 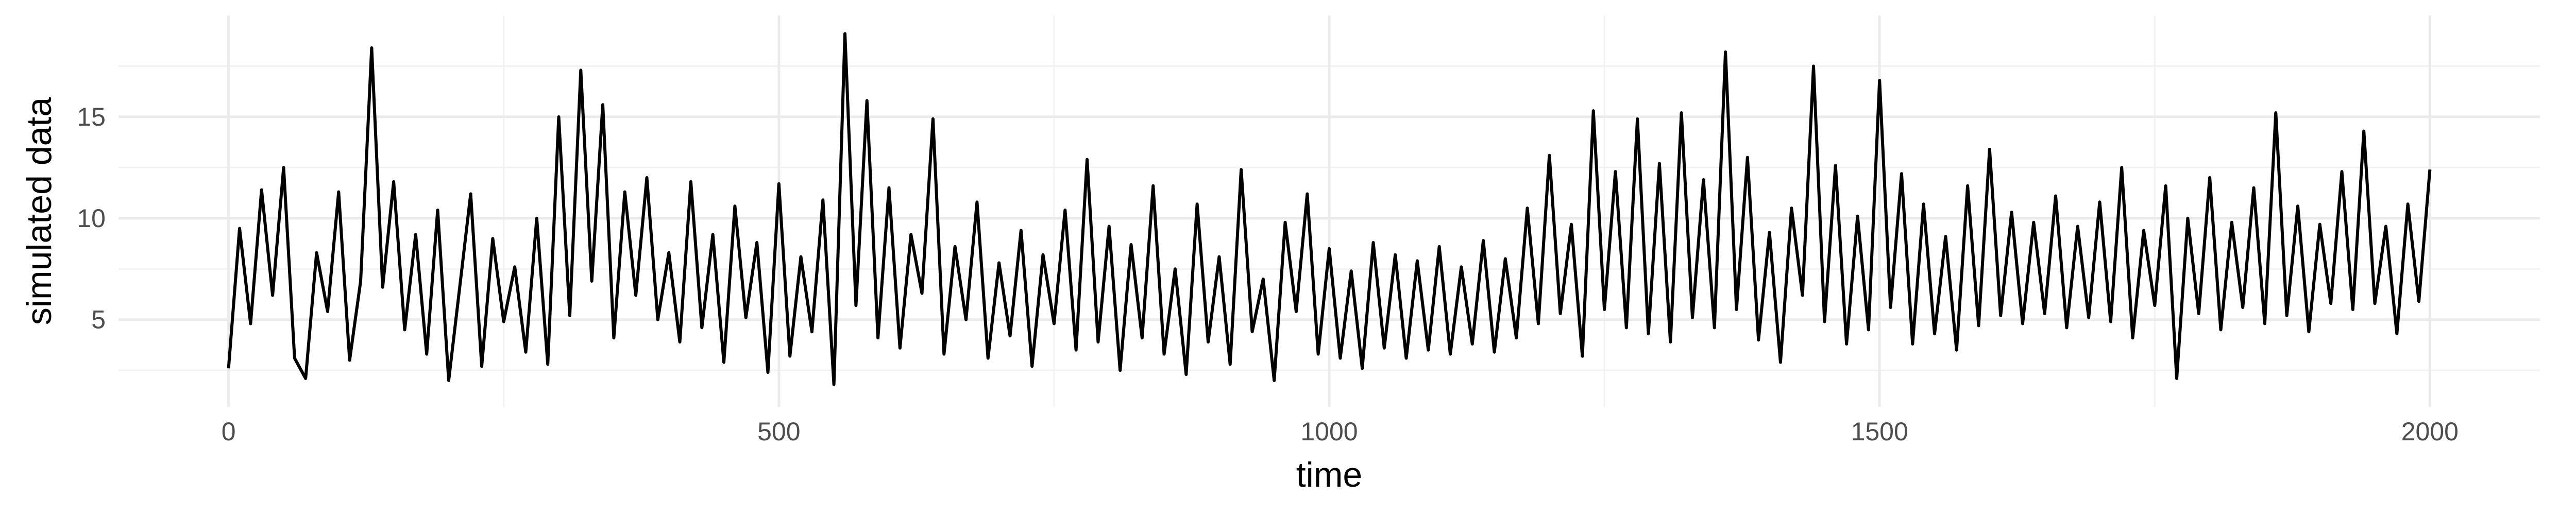 What do you see at coordinates (39, 211) in the screenshot?
I see `y-axis-title: simulated data` at bounding box center [39, 211].